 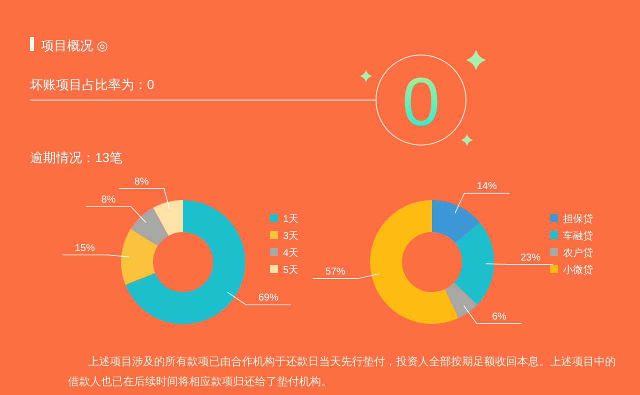 What do you see at coordinates (578, 219) in the screenshot?
I see `legend-label: 担保贷` at bounding box center [578, 219].